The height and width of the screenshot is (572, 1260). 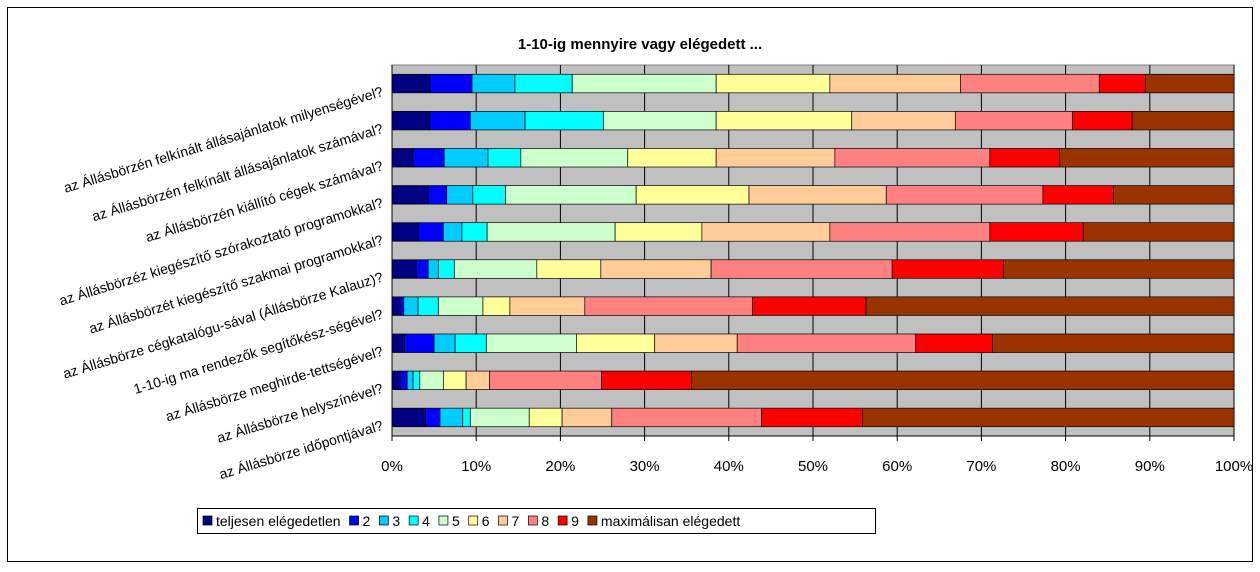 What do you see at coordinates (897, 466) in the screenshot?
I see `x-tick-label: 60%` at bounding box center [897, 466].